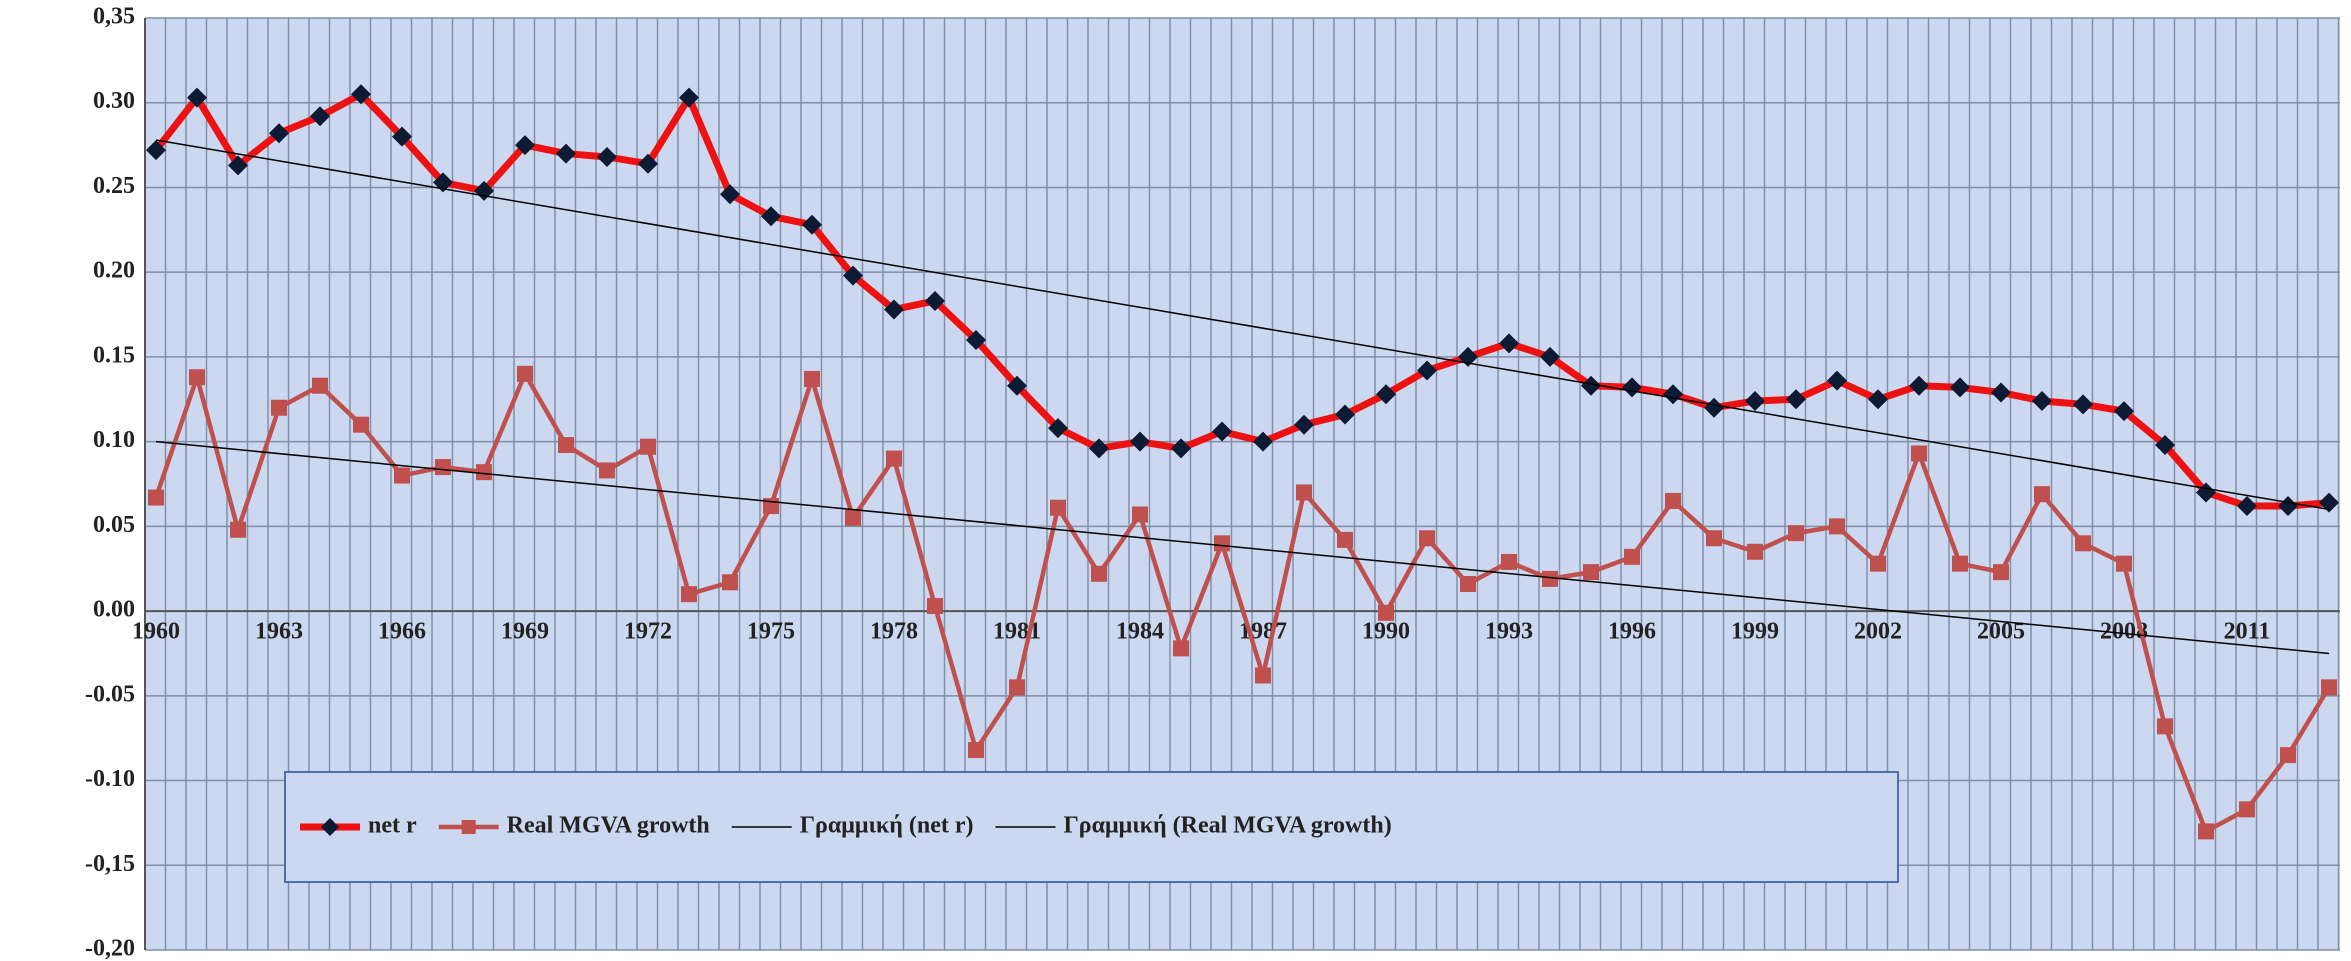 The height and width of the screenshot is (961, 2351). What do you see at coordinates (608, 826) in the screenshot?
I see `legend-label: Real MGVA growth` at bounding box center [608, 826].